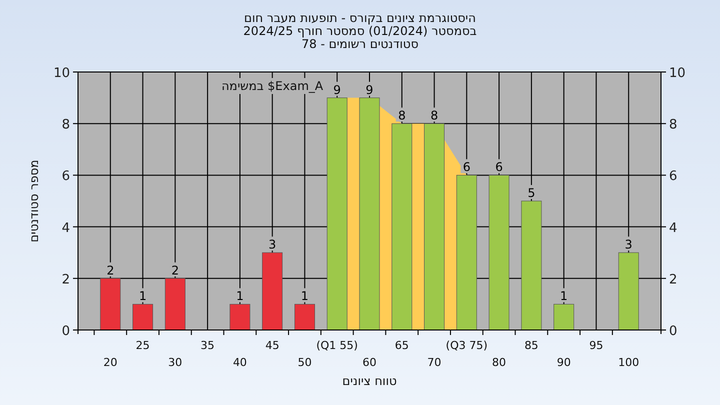 The width and height of the screenshot is (720, 405). Describe the element at coordinates (360, 37) in the screenshot. I see `chart-subtitle: בסמסטר (01/2024) סמסטר חורף 2024/25 סטודנטים רשומים - 78` at that location.